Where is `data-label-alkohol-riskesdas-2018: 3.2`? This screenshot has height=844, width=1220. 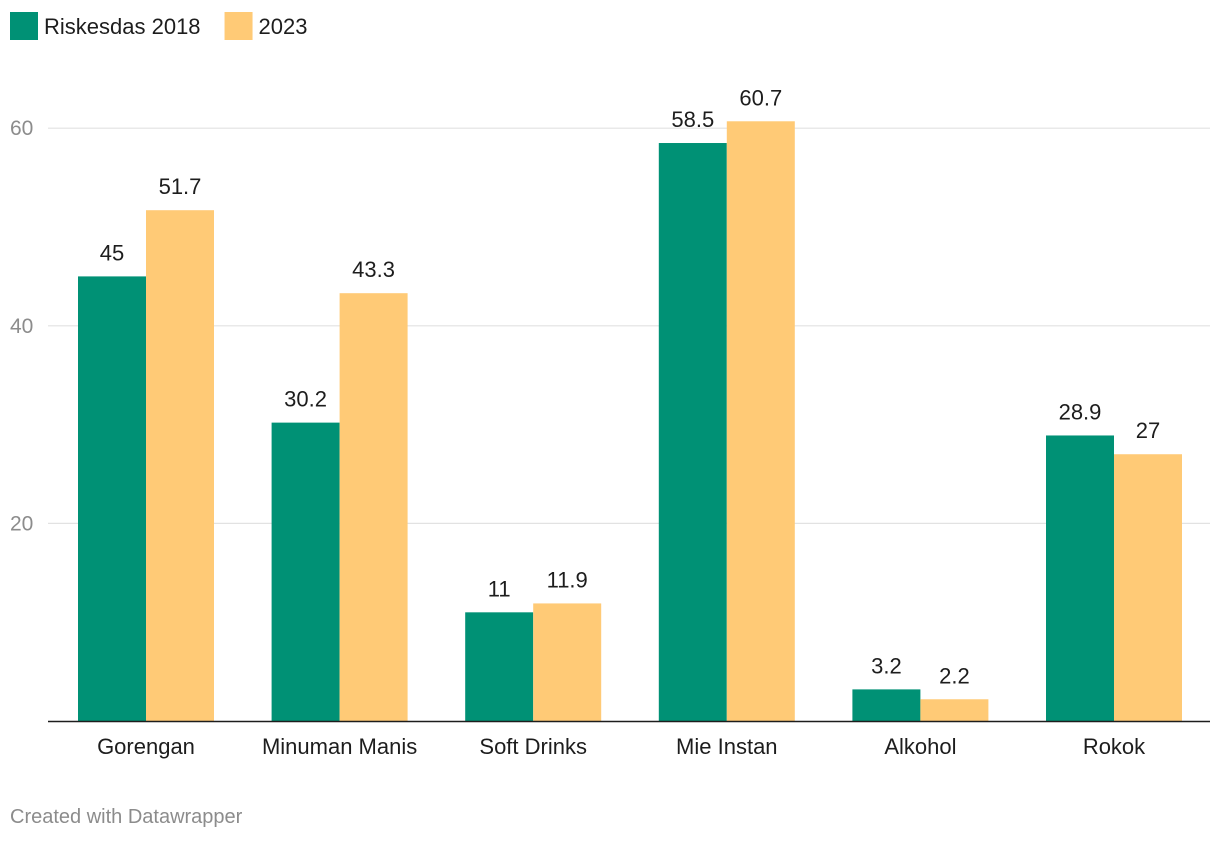 data-label-alkohol-riskesdas-2018: 3.2 is located at coordinates (886, 665).